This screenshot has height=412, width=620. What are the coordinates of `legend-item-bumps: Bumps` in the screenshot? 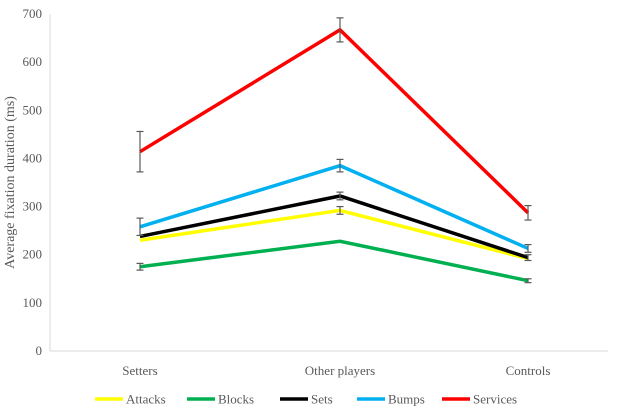 It's located at (391, 399).